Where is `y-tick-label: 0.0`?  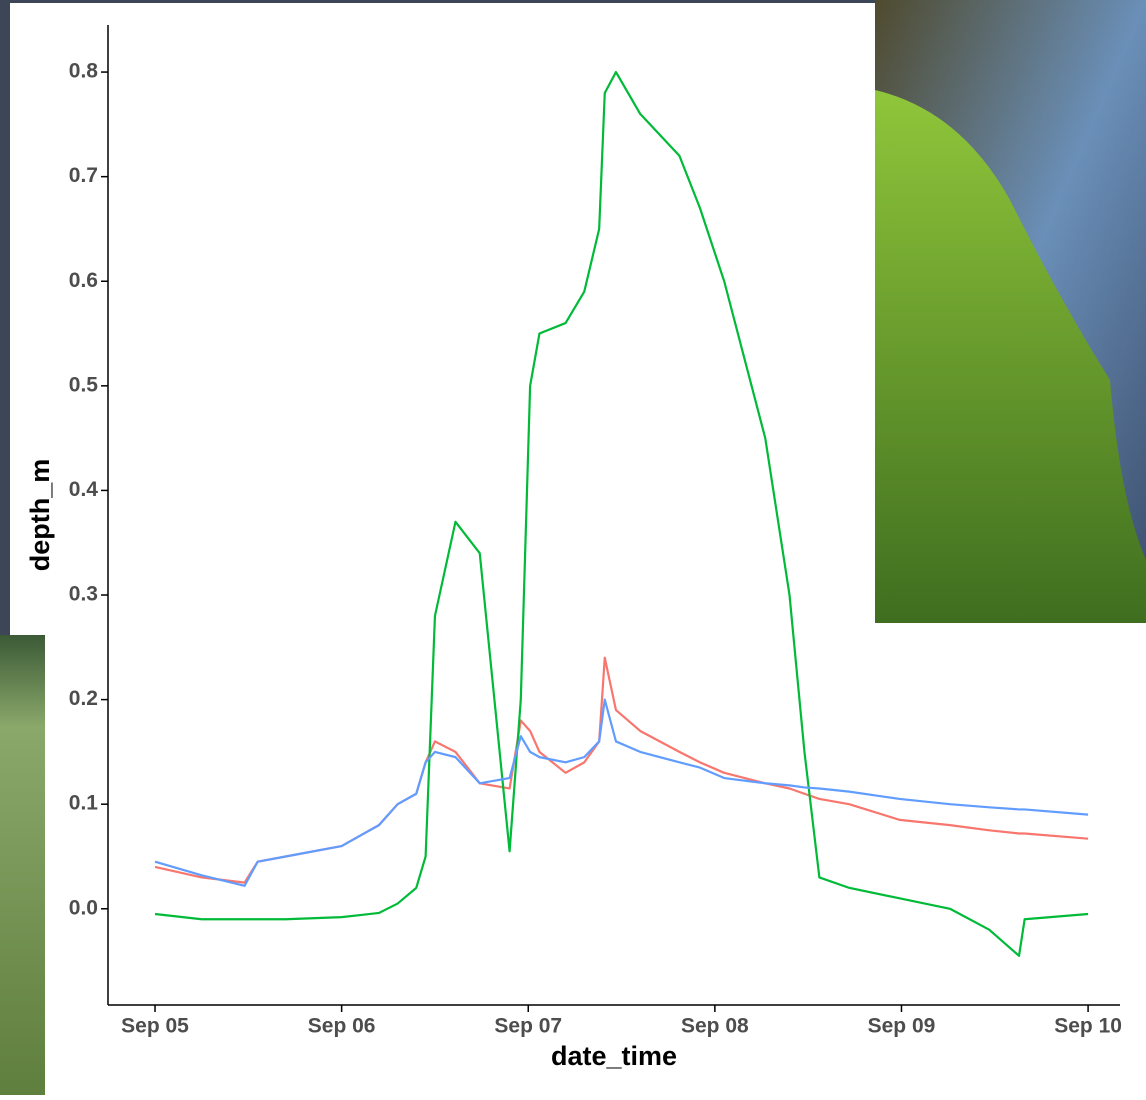
y-tick-label: 0.0 is located at coordinates (83, 907).